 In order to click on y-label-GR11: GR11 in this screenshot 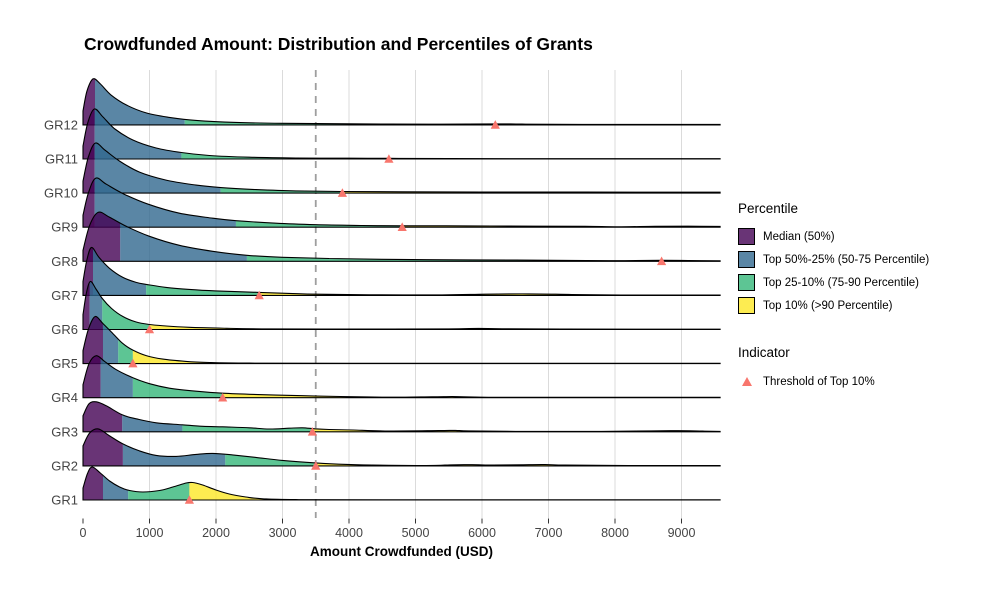, I will do `click(61, 159)`.